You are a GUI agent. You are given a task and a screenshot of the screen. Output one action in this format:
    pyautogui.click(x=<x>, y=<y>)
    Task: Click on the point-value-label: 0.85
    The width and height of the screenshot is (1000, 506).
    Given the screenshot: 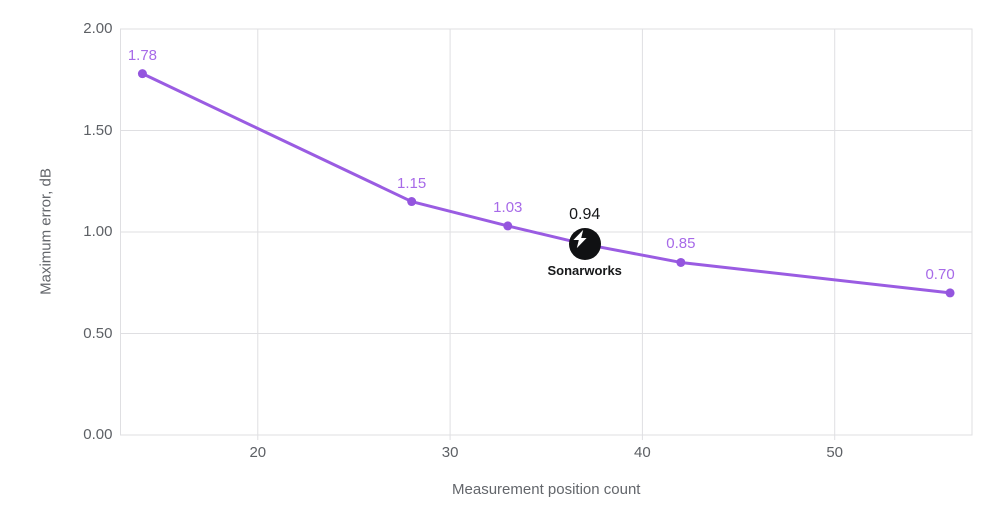 What is the action you would take?
    pyautogui.click(x=681, y=244)
    